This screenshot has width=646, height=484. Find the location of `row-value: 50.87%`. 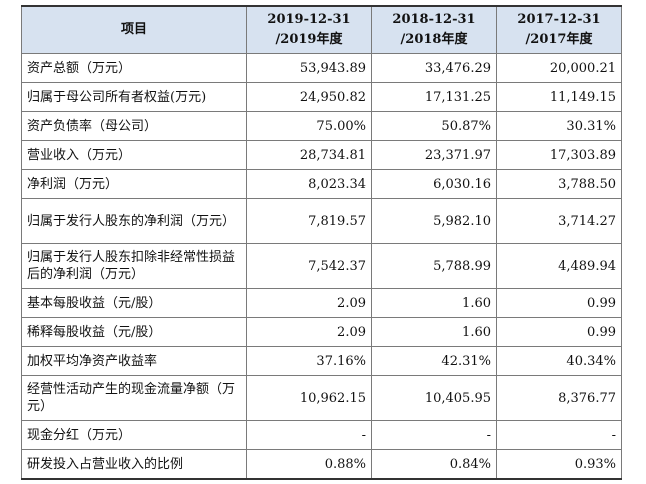

row-value: 50.87% is located at coordinates (434, 126).